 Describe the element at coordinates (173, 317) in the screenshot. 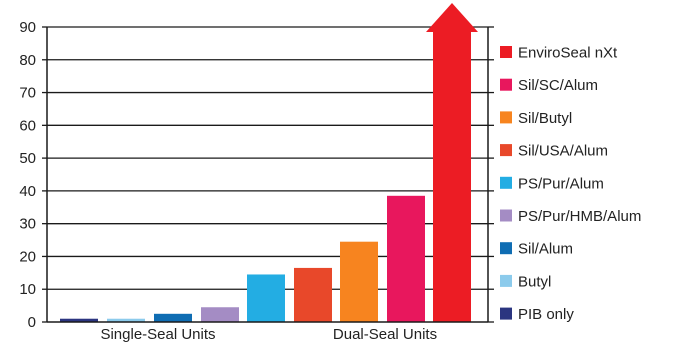

I see `bar-sil-alum` at that location.